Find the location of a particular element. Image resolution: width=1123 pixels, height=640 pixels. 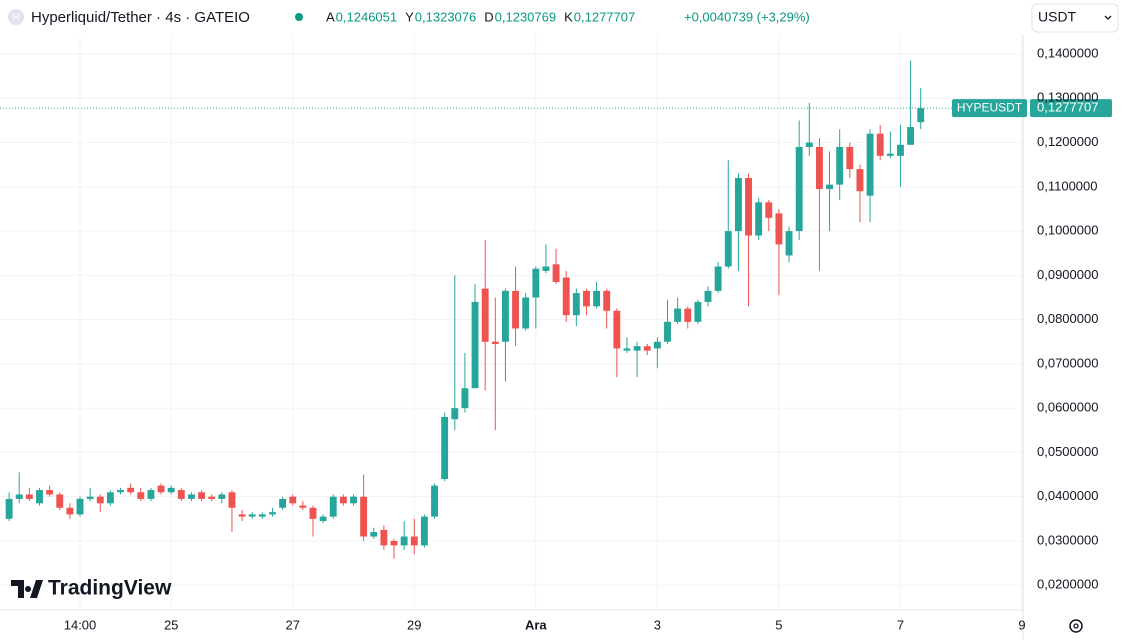

y-tick-label: 0,1300000 is located at coordinates (1067, 97).